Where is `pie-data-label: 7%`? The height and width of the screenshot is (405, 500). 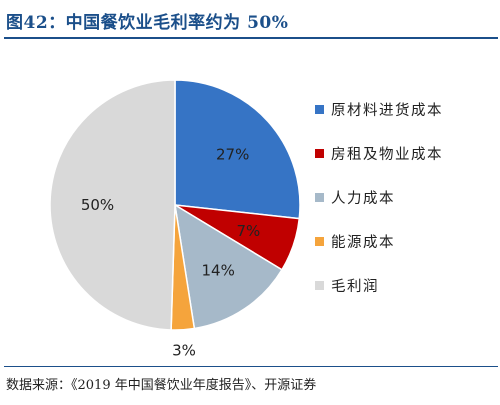
pie-data-label: 7% is located at coordinates (249, 231).